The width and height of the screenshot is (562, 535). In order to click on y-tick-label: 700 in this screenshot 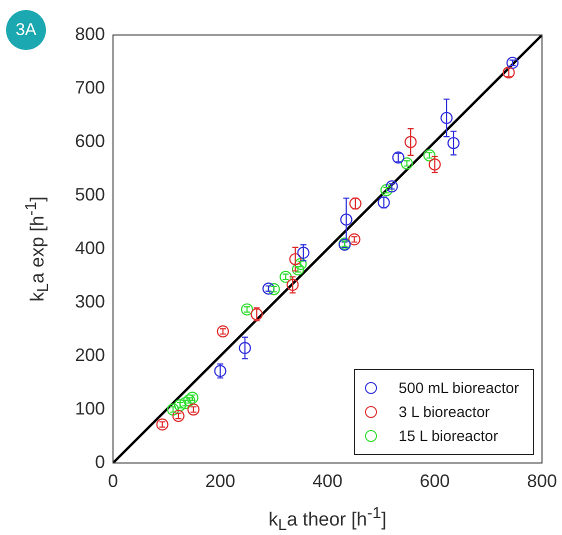, I will do `click(89, 87)`.